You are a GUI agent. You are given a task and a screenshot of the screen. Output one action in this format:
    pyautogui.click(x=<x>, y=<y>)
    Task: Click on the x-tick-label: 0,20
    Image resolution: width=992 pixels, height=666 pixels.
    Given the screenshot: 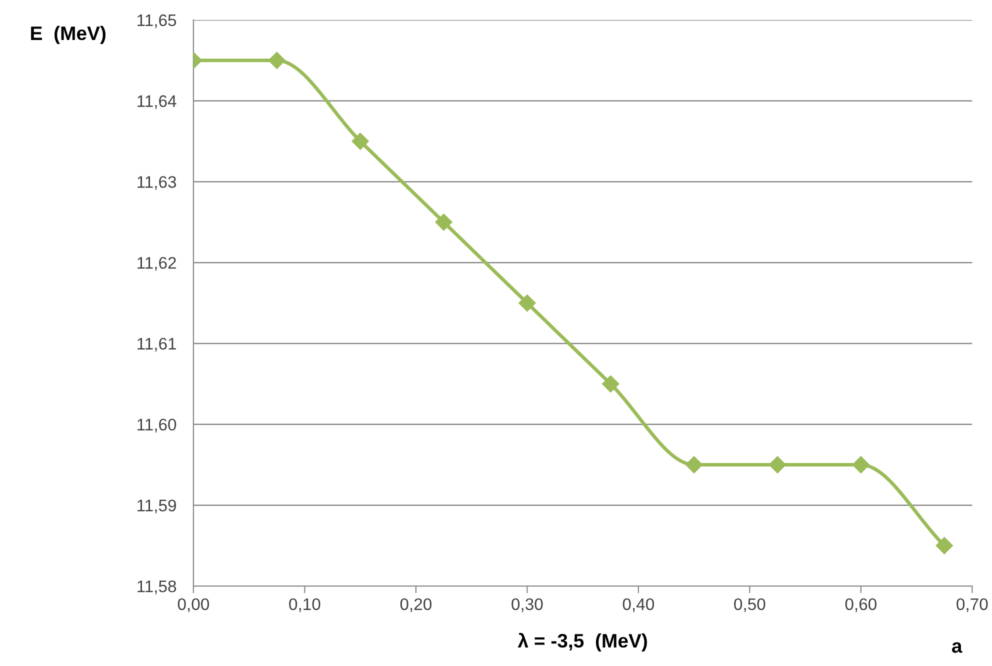 What is the action you would take?
    pyautogui.click(x=416, y=605)
    